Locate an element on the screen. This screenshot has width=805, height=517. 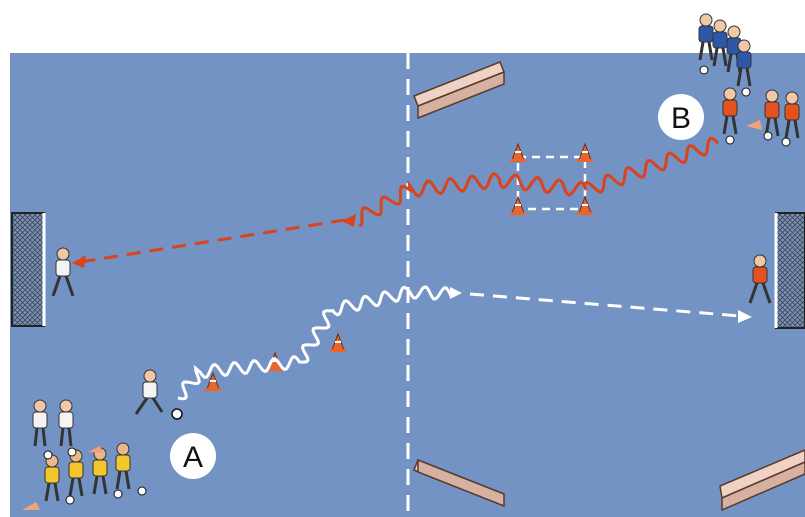
dribbling-player-icon is located at coordinates (149, 392).